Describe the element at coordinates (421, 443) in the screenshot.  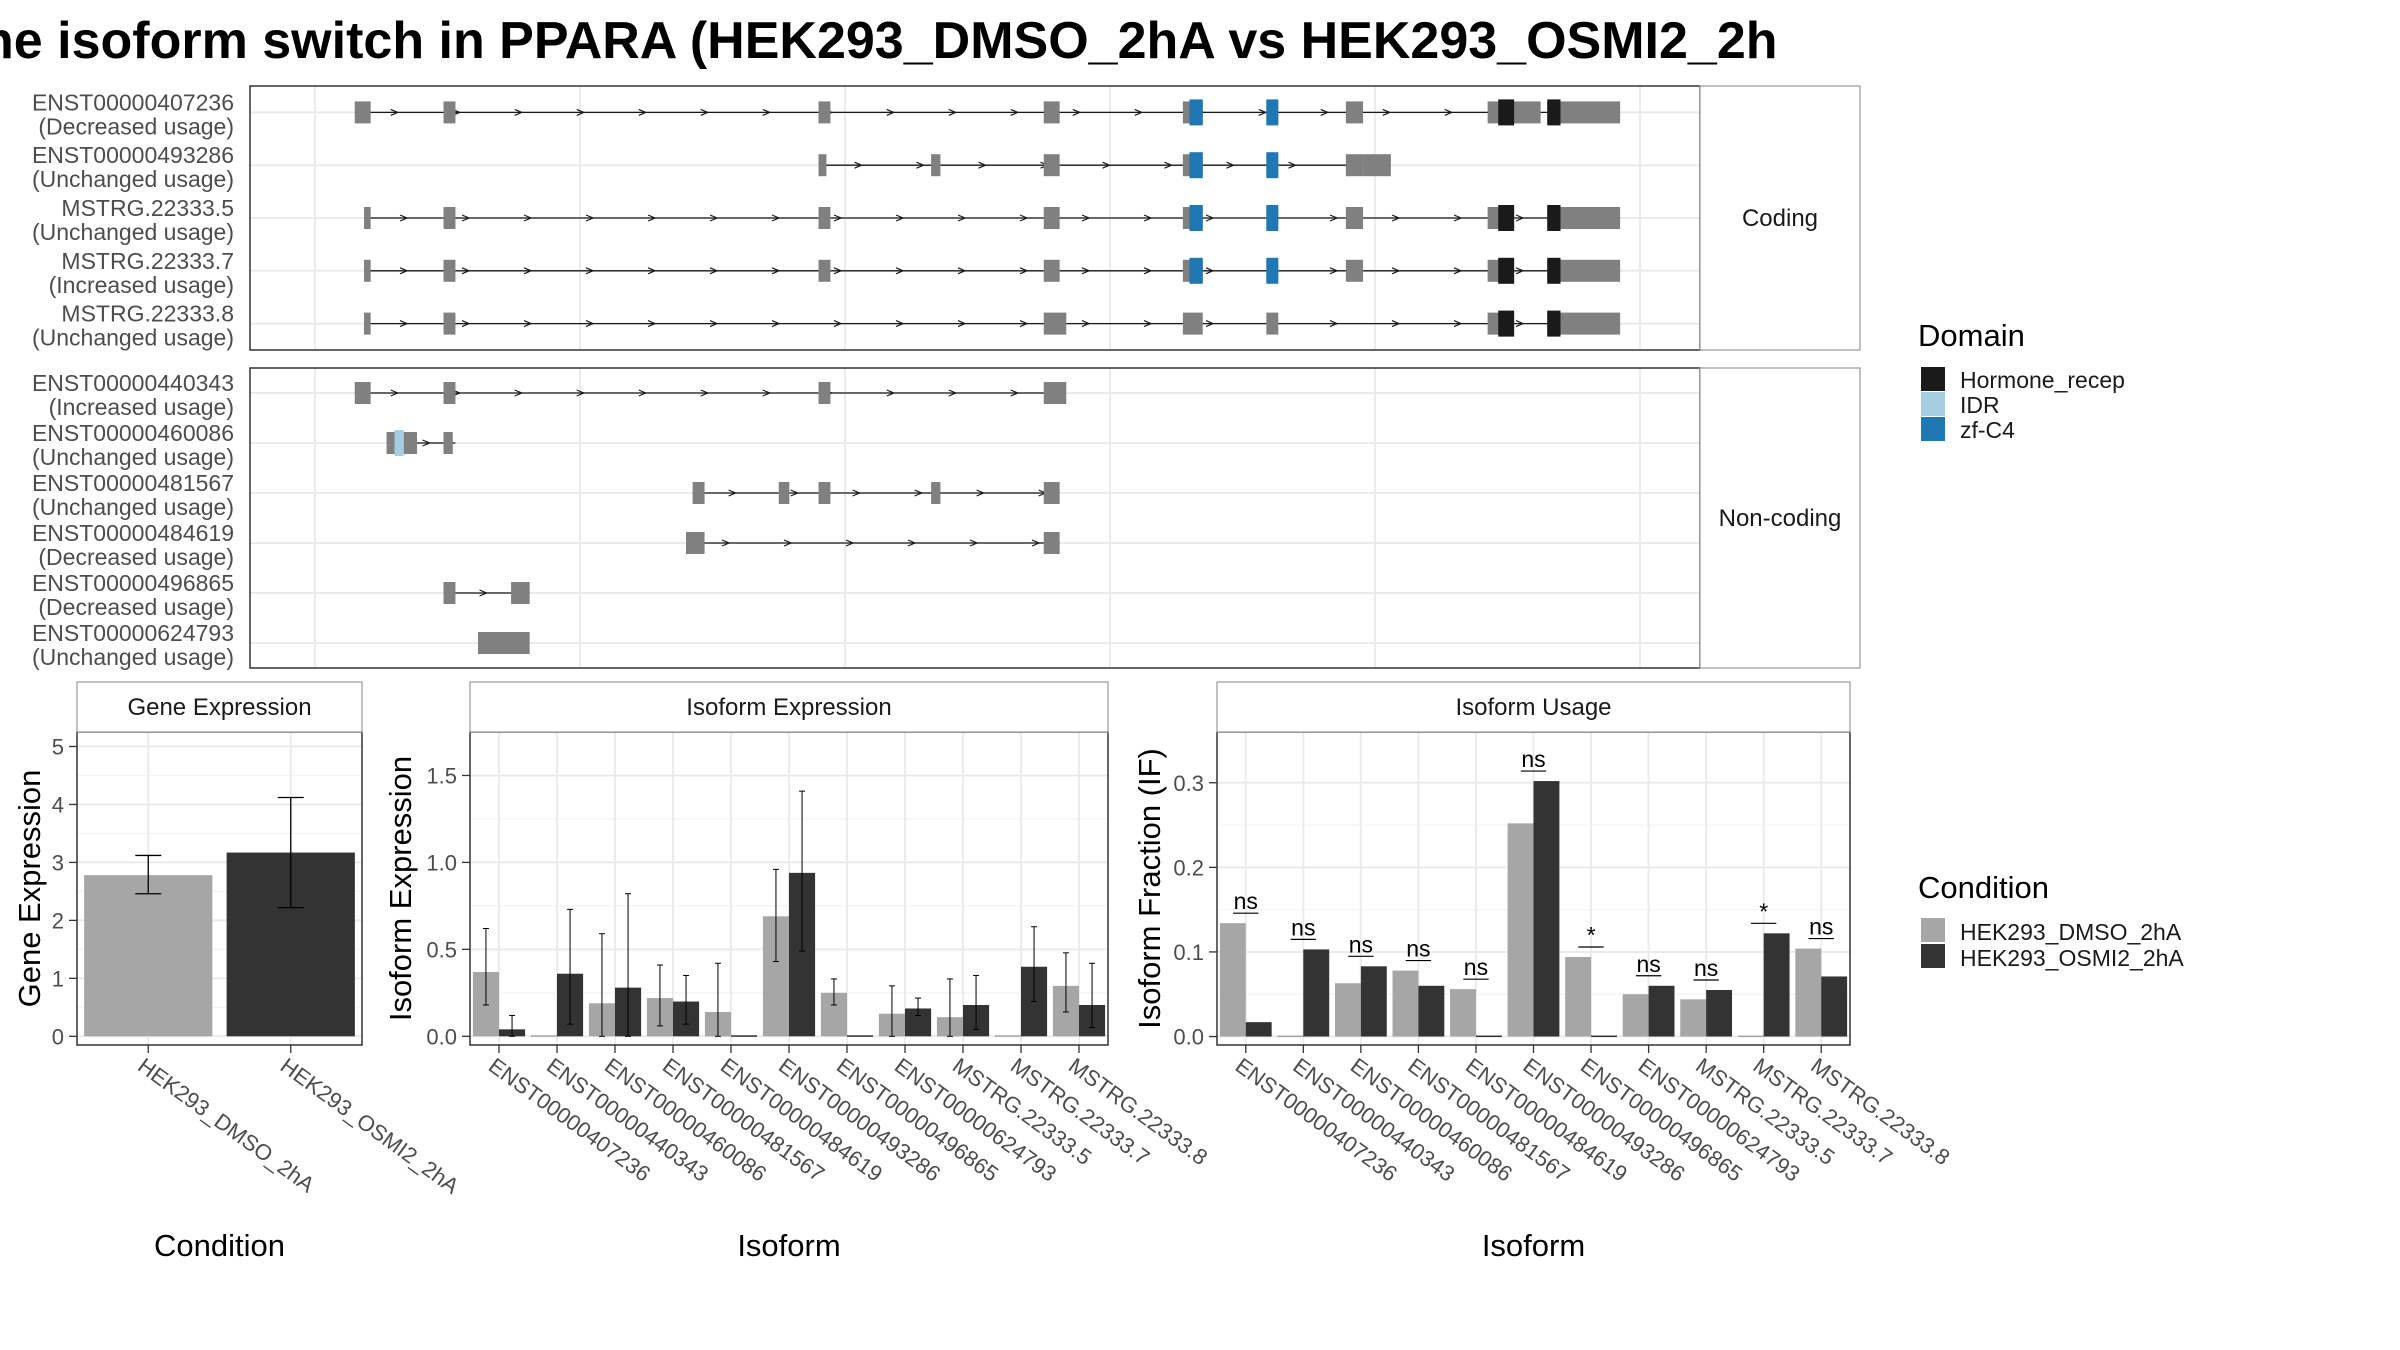
I see `transcript-ENST00000460086` at that location.